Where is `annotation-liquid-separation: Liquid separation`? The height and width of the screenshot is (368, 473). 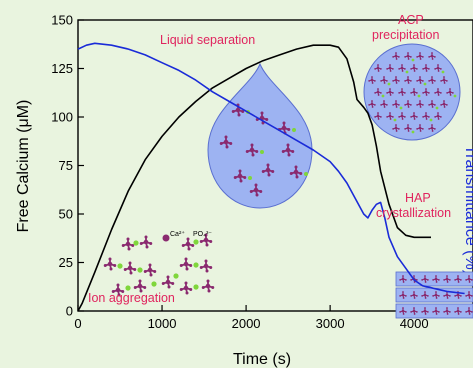
annotation-liquid-separation: Liquid separation is located at coordinates (207, 40).